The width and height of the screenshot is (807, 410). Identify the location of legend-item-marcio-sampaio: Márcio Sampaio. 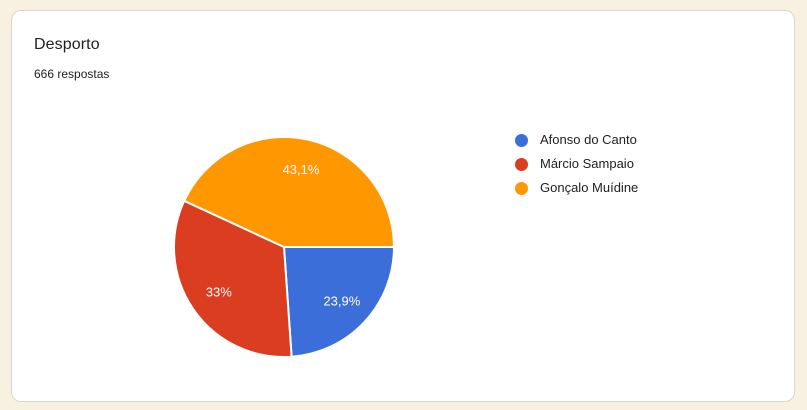
(576, 164).